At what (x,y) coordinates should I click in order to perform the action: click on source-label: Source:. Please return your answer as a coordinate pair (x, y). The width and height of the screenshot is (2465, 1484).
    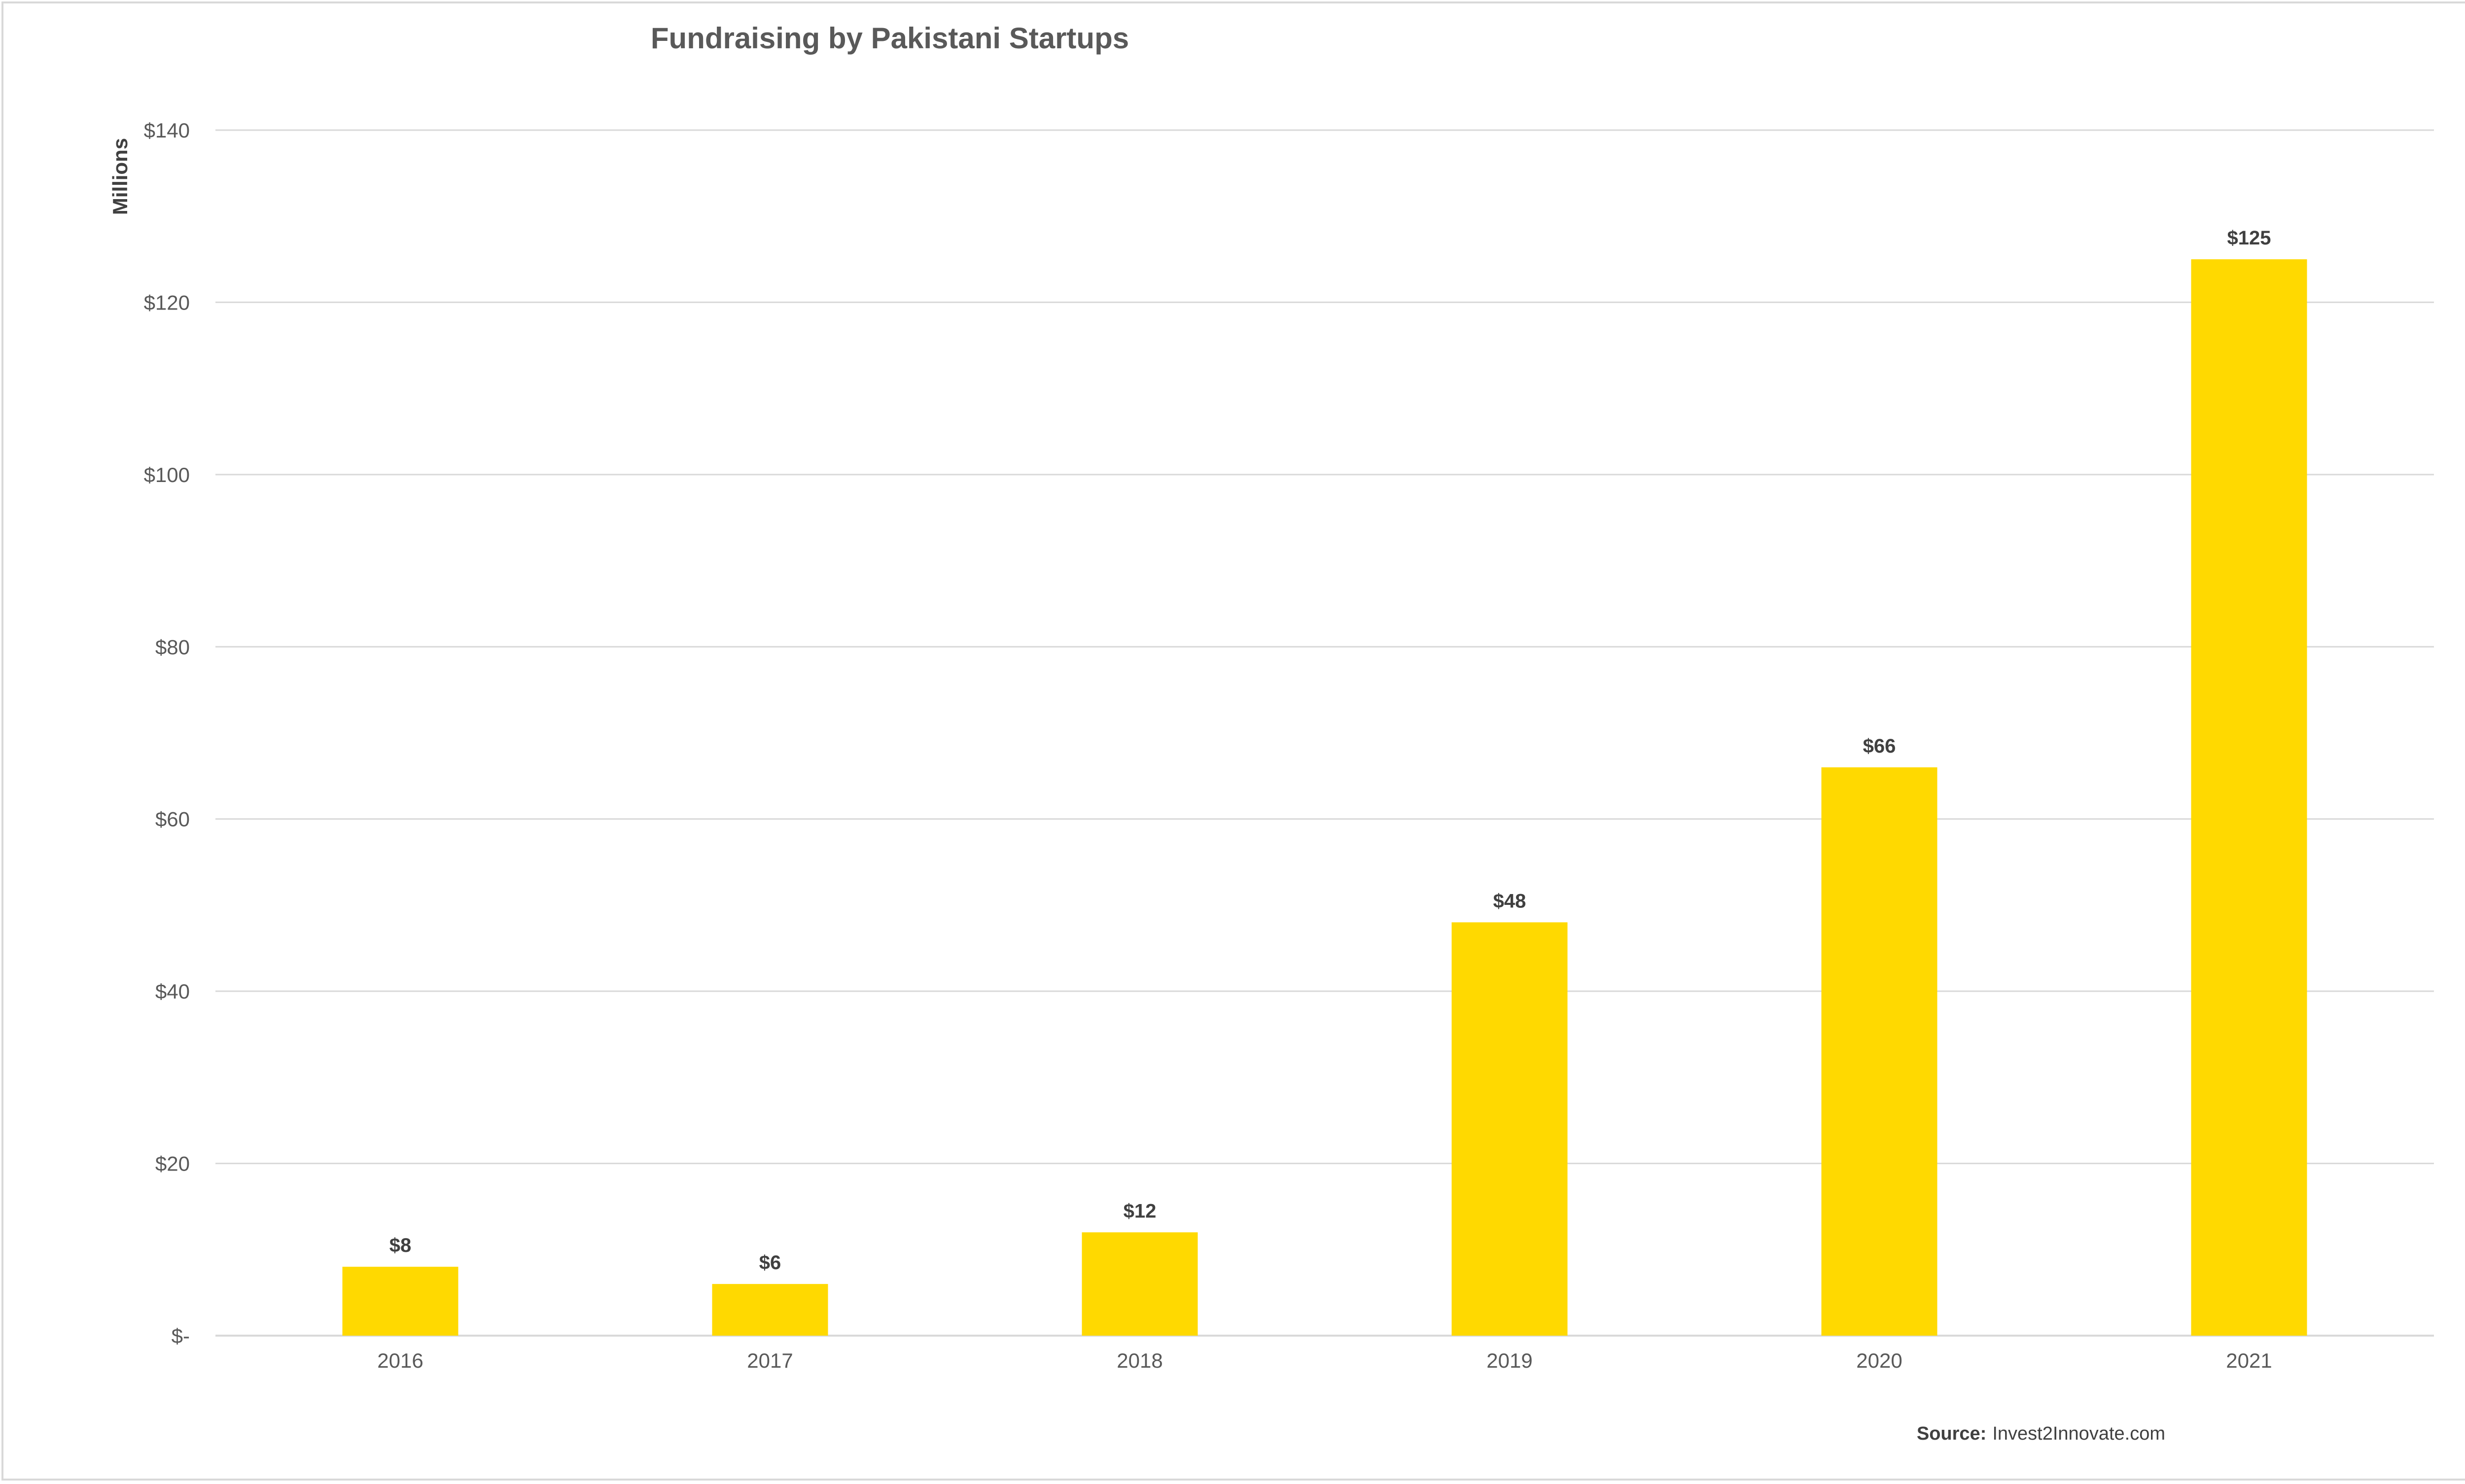
    Looking at the image, I should click on (1951, 1433).